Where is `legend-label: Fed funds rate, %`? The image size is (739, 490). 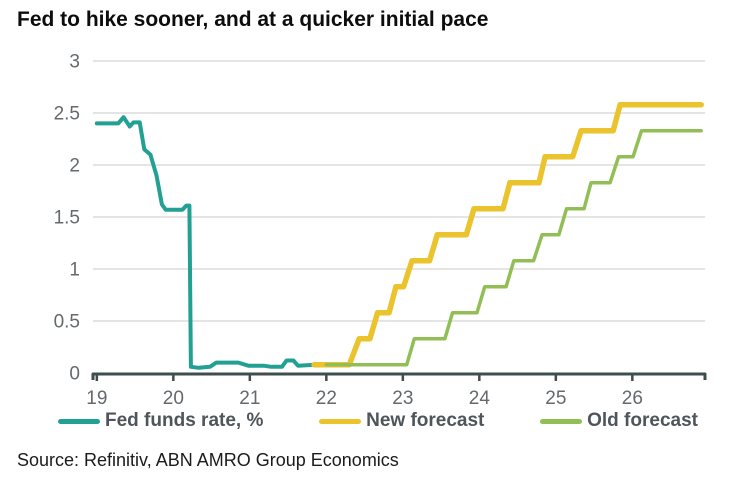
legend-label: Fed funds rate, % is located at coordinates (184, 420).